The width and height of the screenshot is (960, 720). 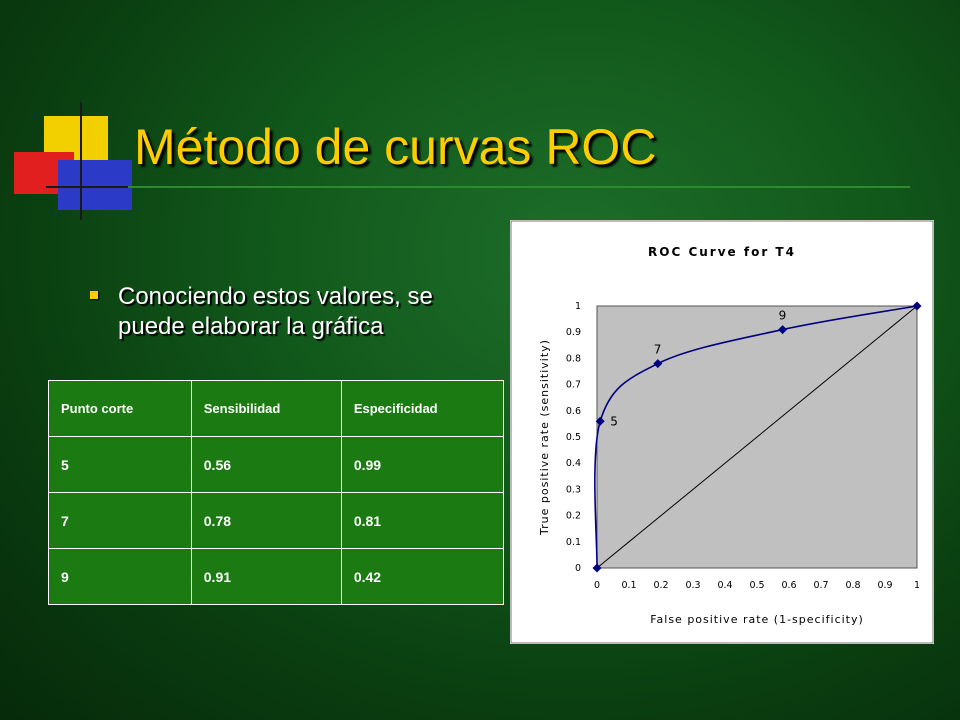 I want to click on x-tick-label: 0.3, so click(x=692, y=585).